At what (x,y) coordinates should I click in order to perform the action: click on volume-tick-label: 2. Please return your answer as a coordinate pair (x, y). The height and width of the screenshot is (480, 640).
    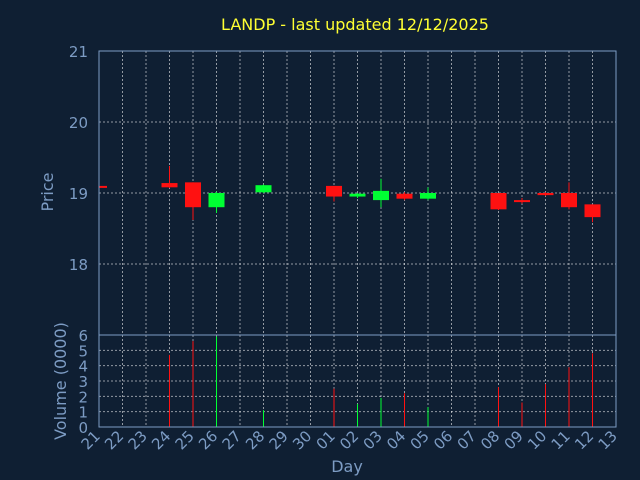
    Looking at the image, I should click on (83, 397).